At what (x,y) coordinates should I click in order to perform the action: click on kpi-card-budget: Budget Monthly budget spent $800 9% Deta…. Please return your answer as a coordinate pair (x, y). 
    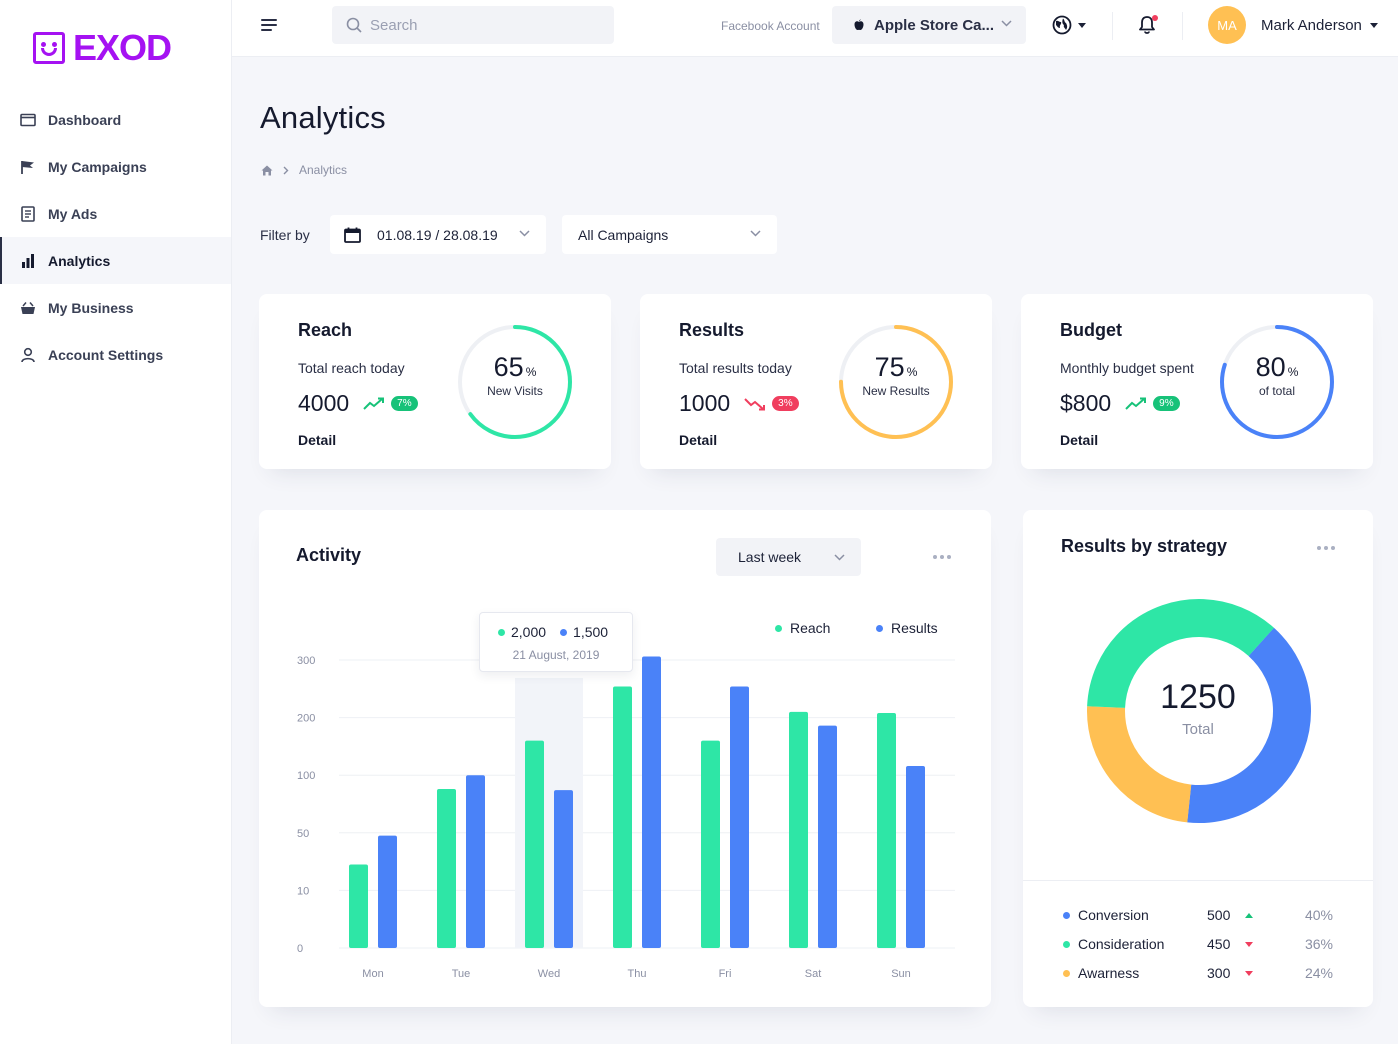
    Looking at the image, I should click on (1197, 381).